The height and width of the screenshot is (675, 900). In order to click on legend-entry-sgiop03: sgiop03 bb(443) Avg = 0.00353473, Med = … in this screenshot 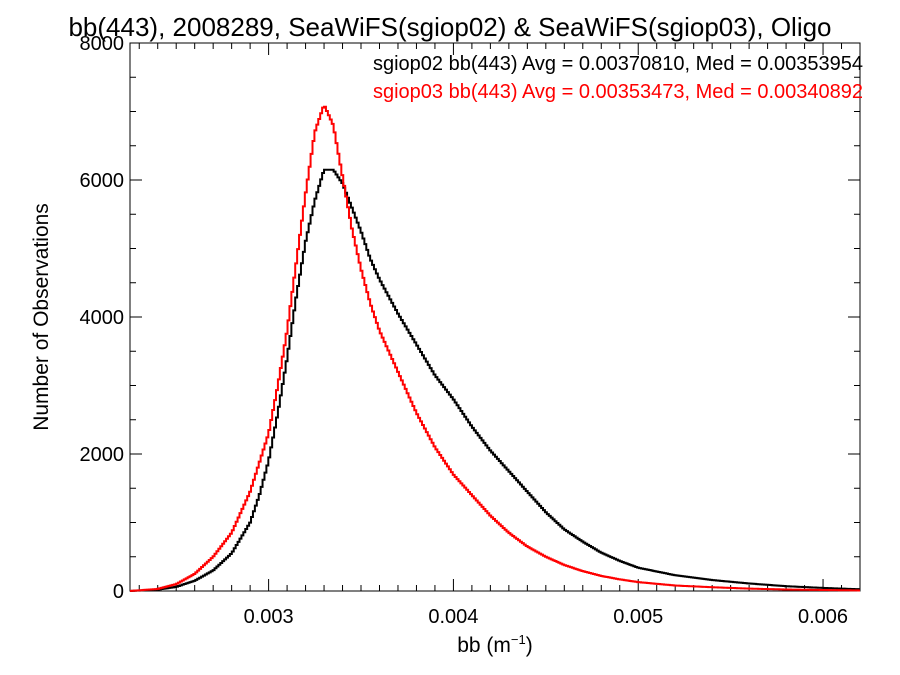, I will do `click(618, 92)`.